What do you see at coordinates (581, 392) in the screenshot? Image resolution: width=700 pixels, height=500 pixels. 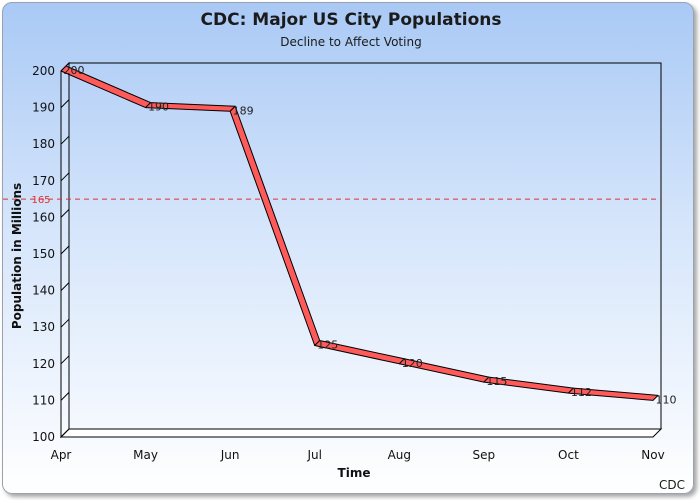 I see `data-label: 112` at bounding box center [581, 392].